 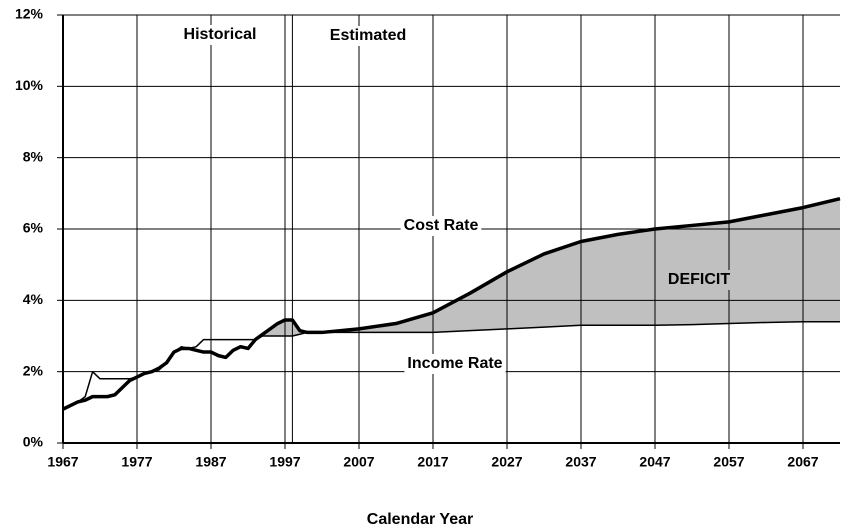 What do you see at coordinates (506, 462) in the screenshot?
I see `x-tick-label: 2027` at bounding box center [506, 462].